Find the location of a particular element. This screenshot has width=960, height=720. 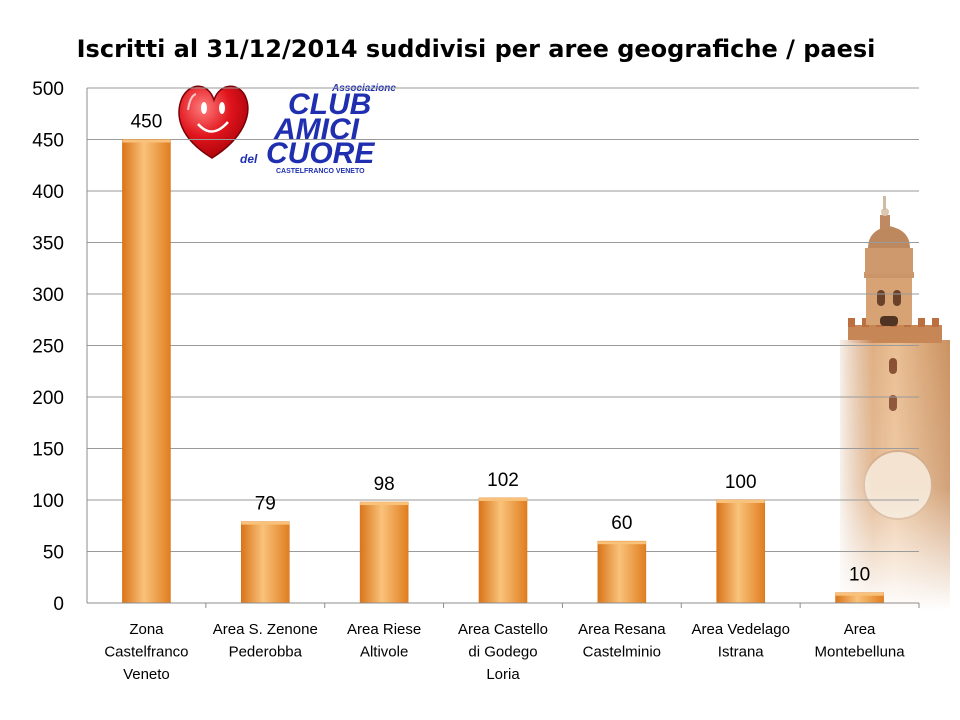

logo-line1: CLUB is located at coordinates (329, 104).